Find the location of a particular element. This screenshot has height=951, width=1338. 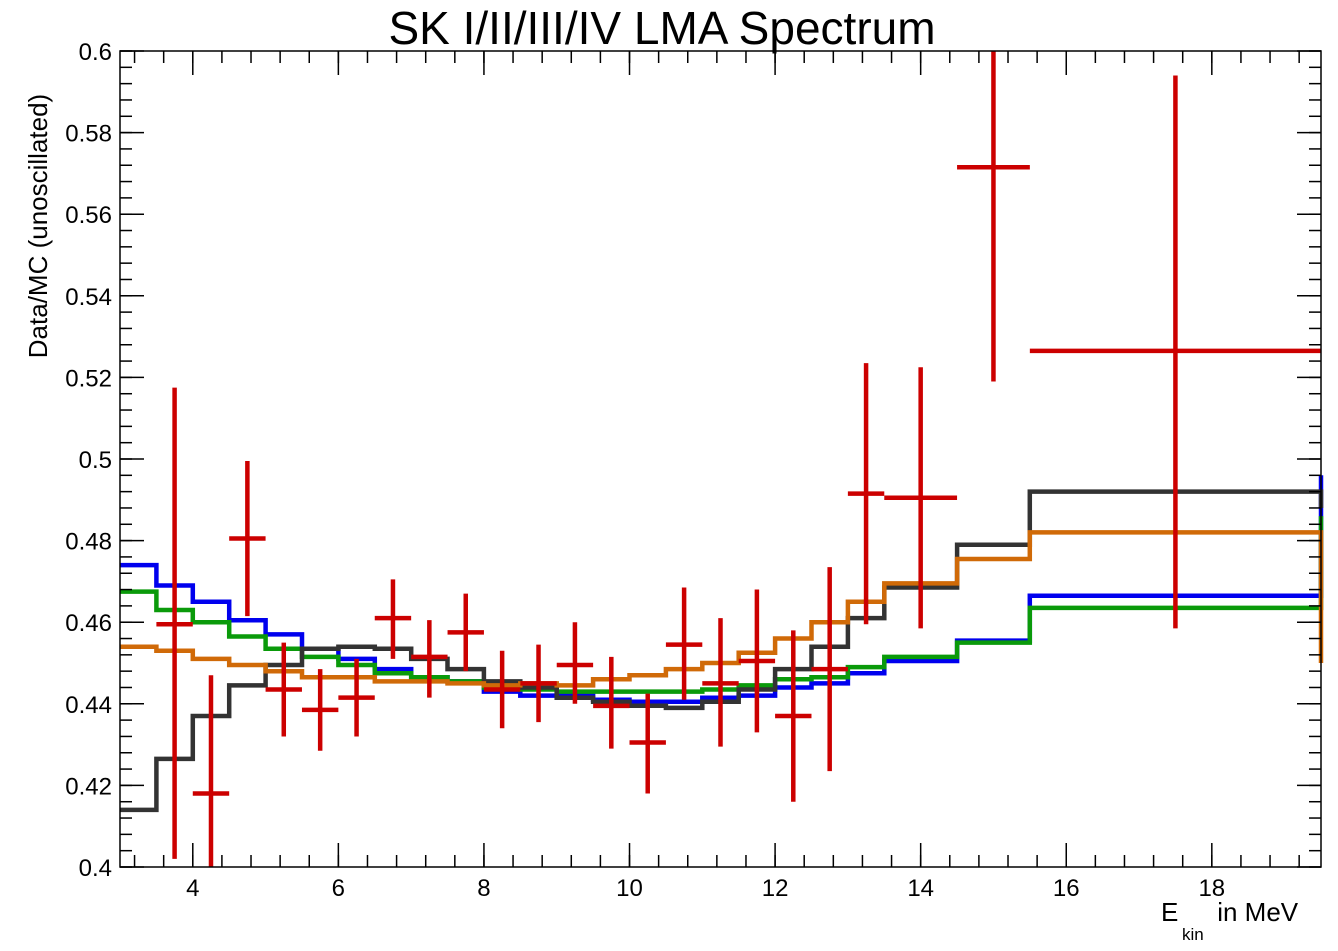

x-tick-label: 8 is located at coordinates (483, 888).